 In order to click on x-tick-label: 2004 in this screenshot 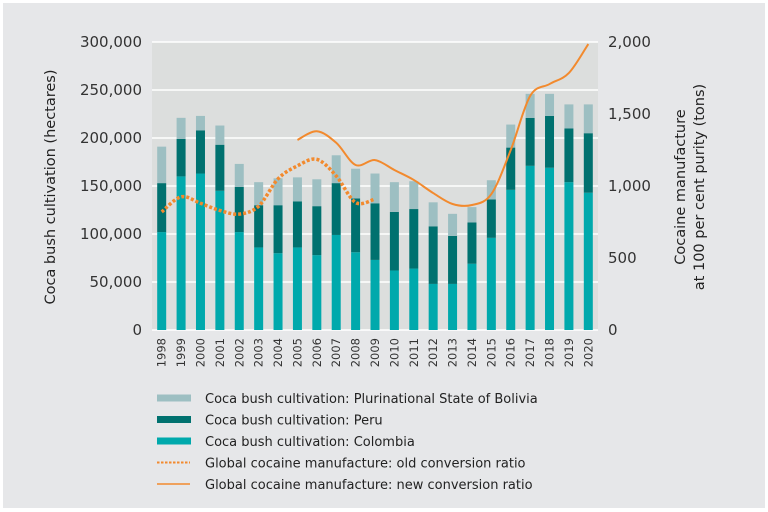, I will do `click(278, 352)`.